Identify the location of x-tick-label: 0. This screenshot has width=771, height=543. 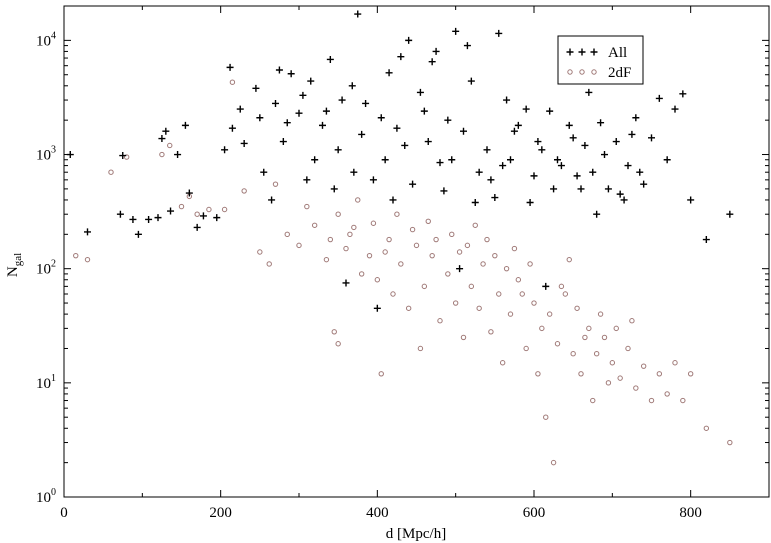
(64, 513).